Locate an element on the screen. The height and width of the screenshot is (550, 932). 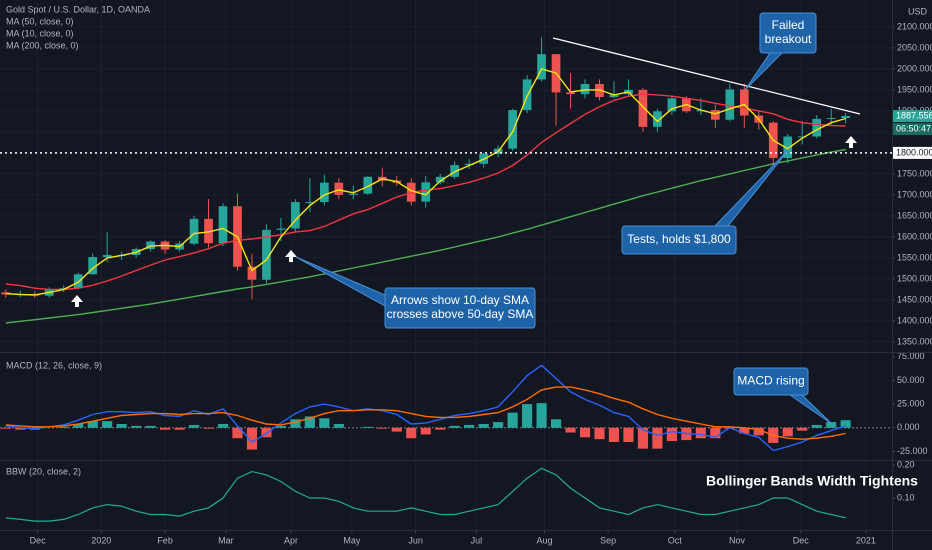
legend-entry: MA (50, close, 0) is located at coordinates (40, 21).